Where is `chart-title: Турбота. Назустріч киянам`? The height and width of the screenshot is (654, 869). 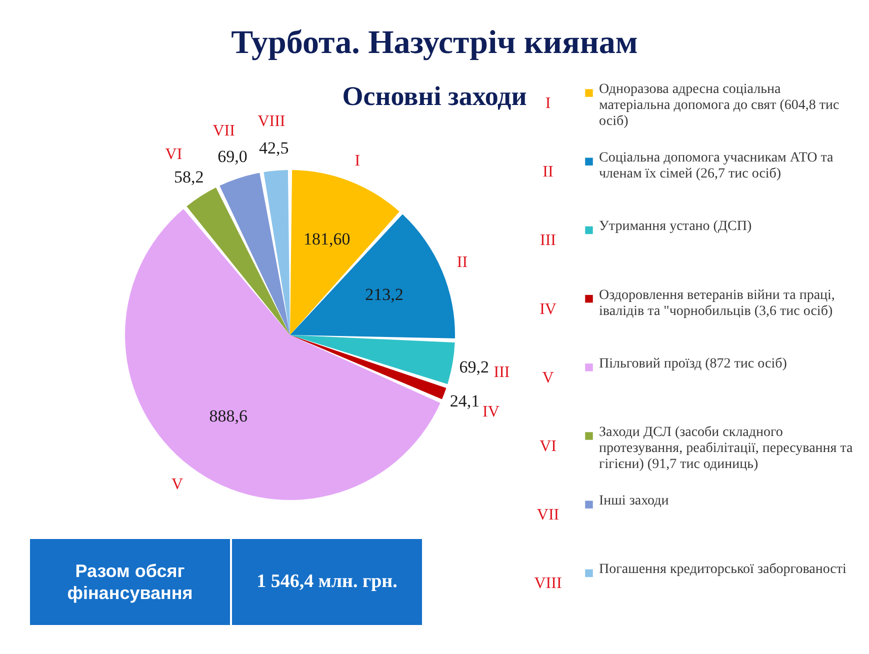
chart-title: Турбота. Назустріч киянам is located at coordinates (434, 43).